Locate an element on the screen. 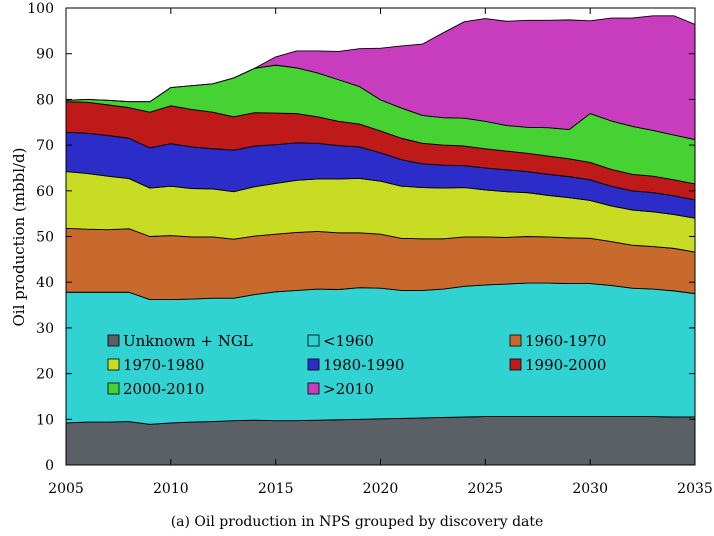 This screenshot has width=714, height=536. y-tick-label: 0 is located at coordinates (49, 466).